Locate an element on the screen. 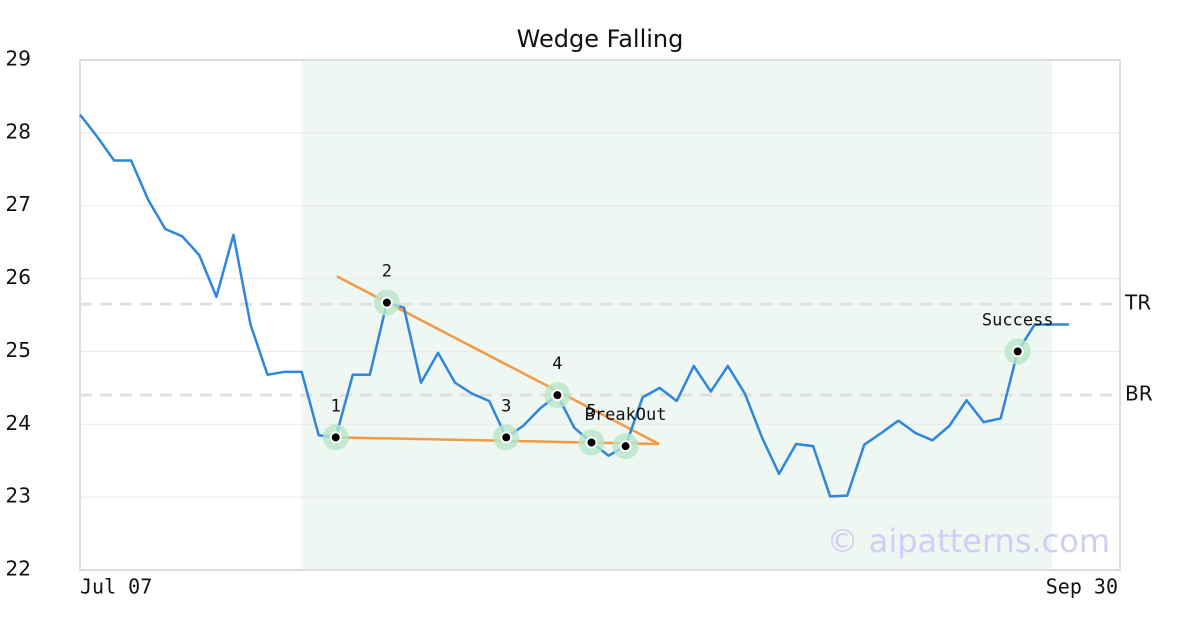 This screenshot has width=1200, height=630. chart-title: Wedge Falling is located at coordinates (600, 39).